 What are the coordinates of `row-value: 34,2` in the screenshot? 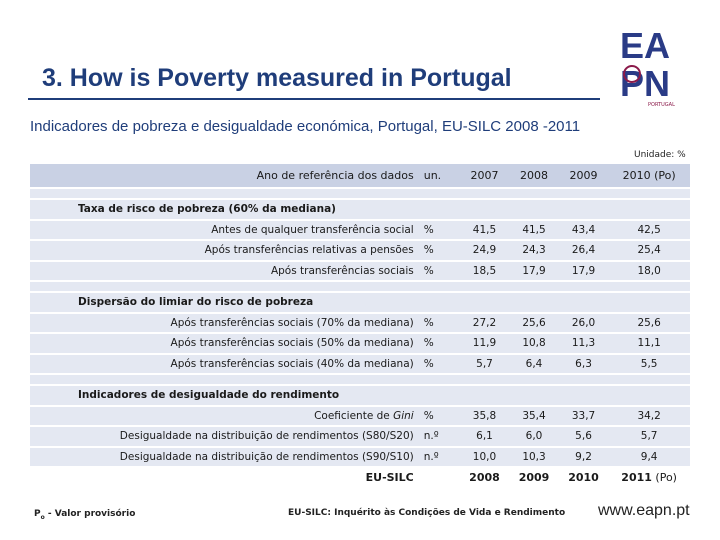 It's located at (649, 416).